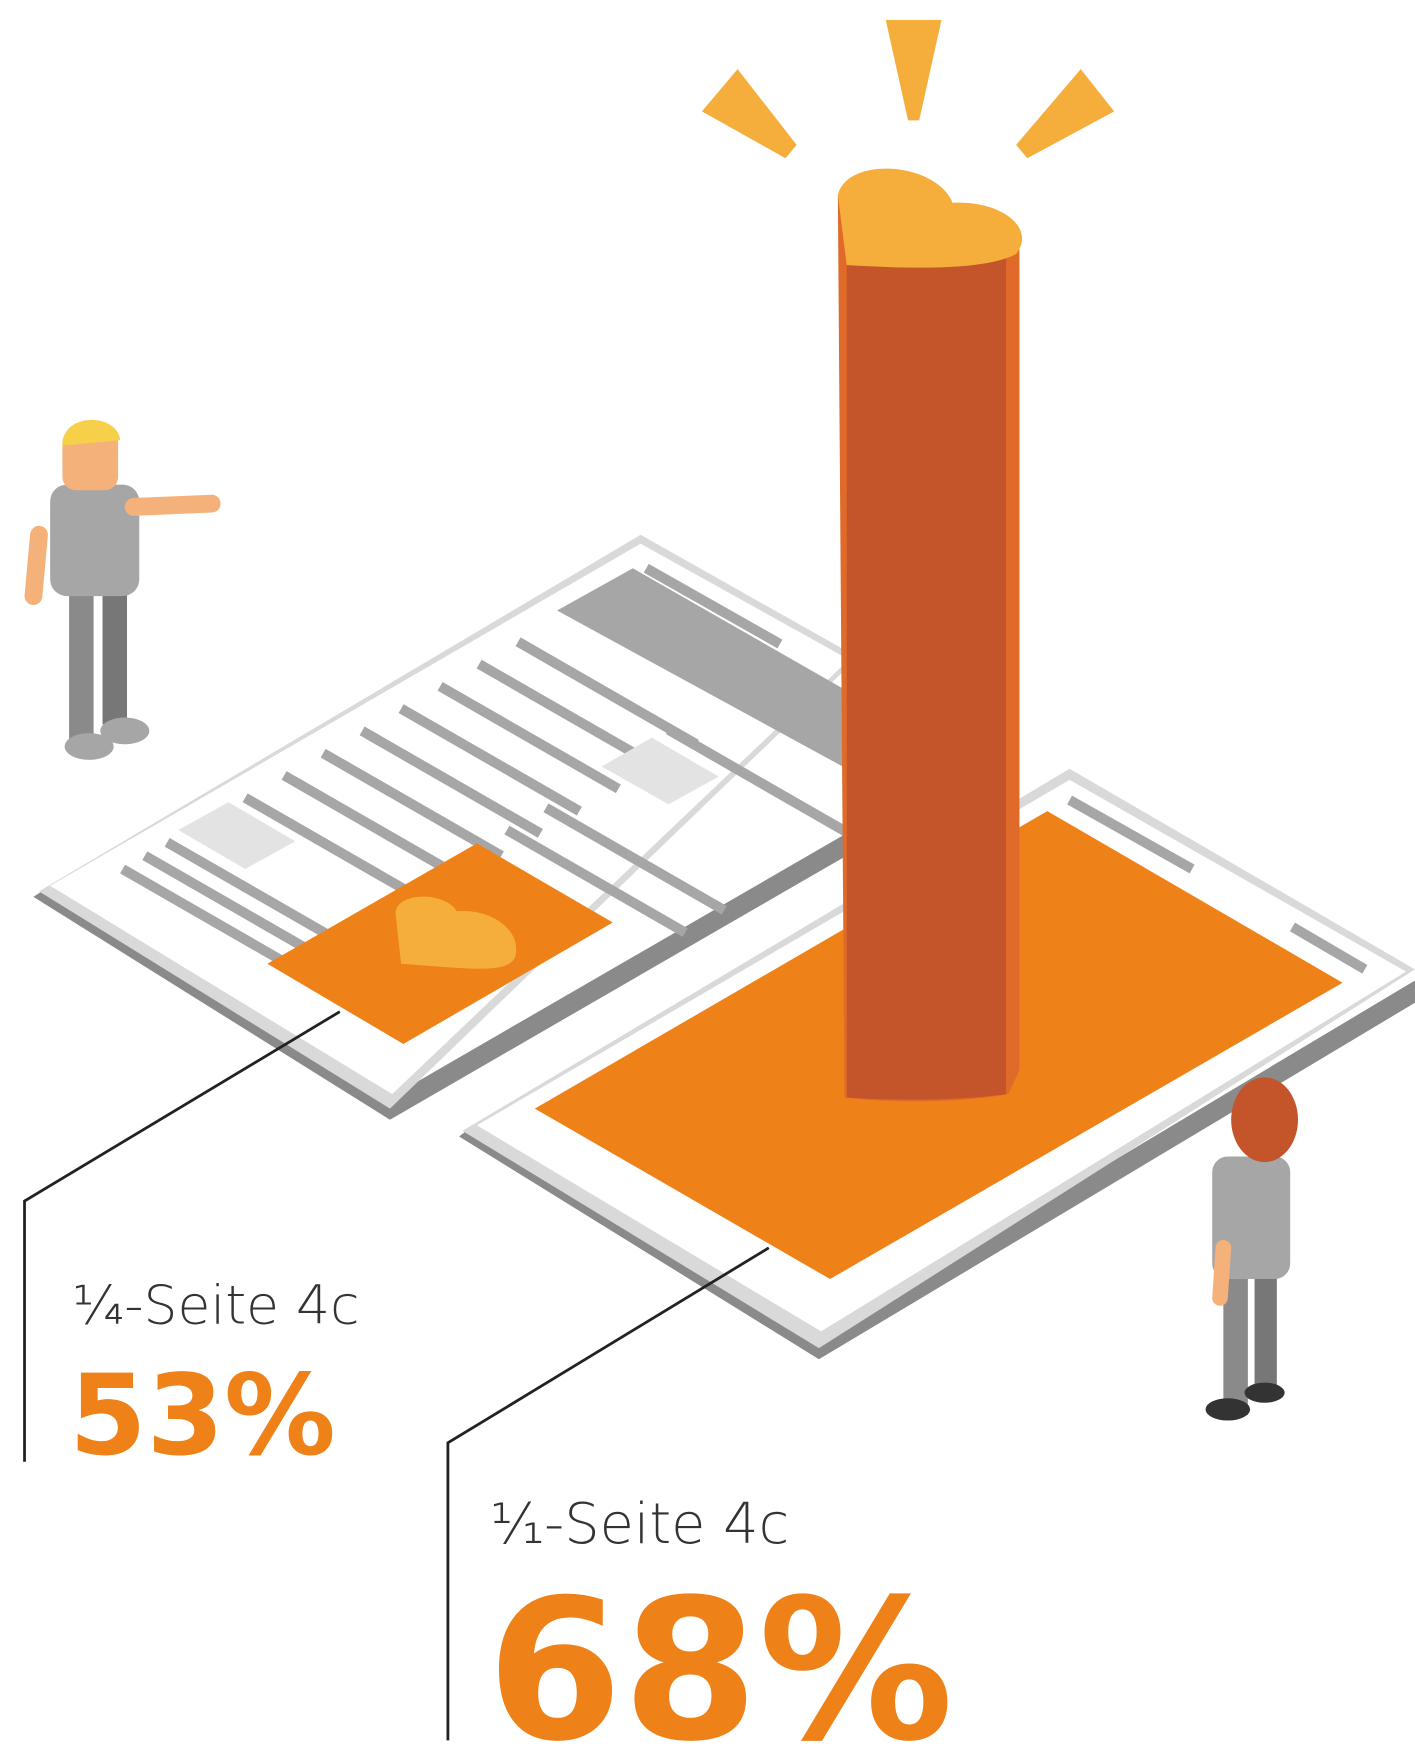  Describe the element at coordinates (720, 1652) in the screenshot. I see `value: 68%` at that location.